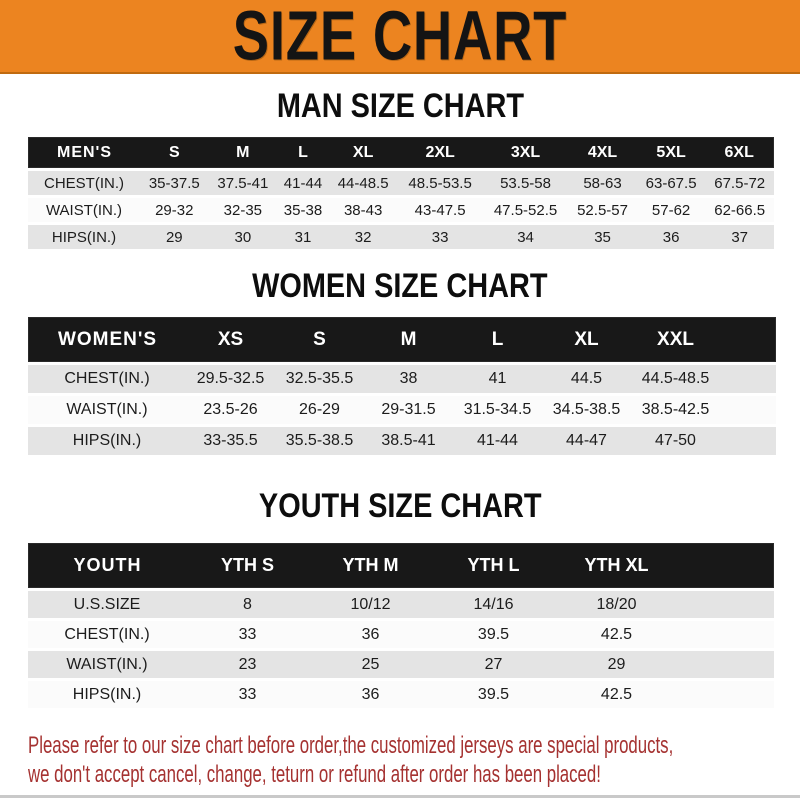  Describe the element at coordinates (586, 379) in the screenshot. I see `size-value-cell: 44.5` at that location.